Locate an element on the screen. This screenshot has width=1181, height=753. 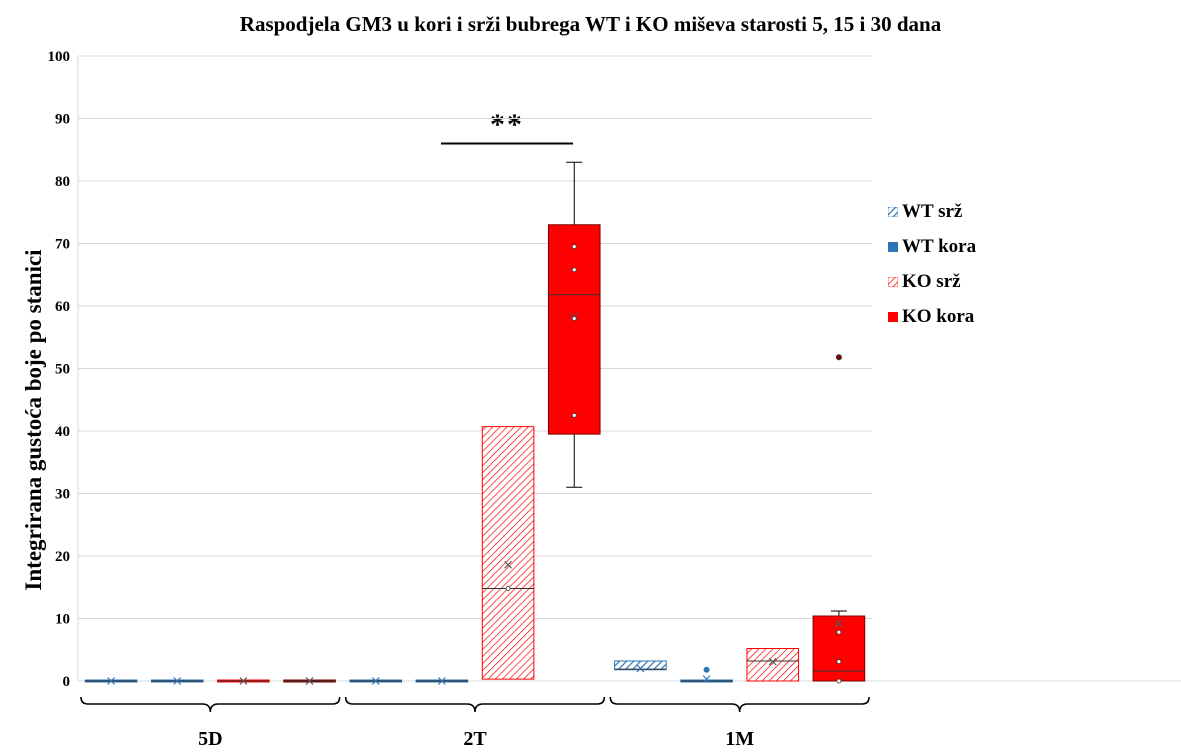
box-ko-kora-2t is located at coordinates (574, 324).